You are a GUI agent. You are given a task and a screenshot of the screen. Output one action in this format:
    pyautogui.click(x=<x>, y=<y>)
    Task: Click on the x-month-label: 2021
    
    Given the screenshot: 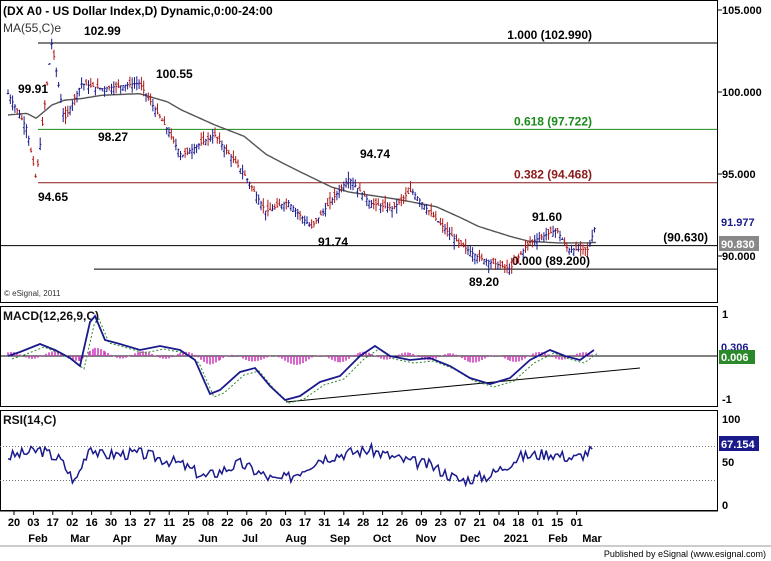 What is the action you would take?
    pyautogui.click(x=516, y=539)
    